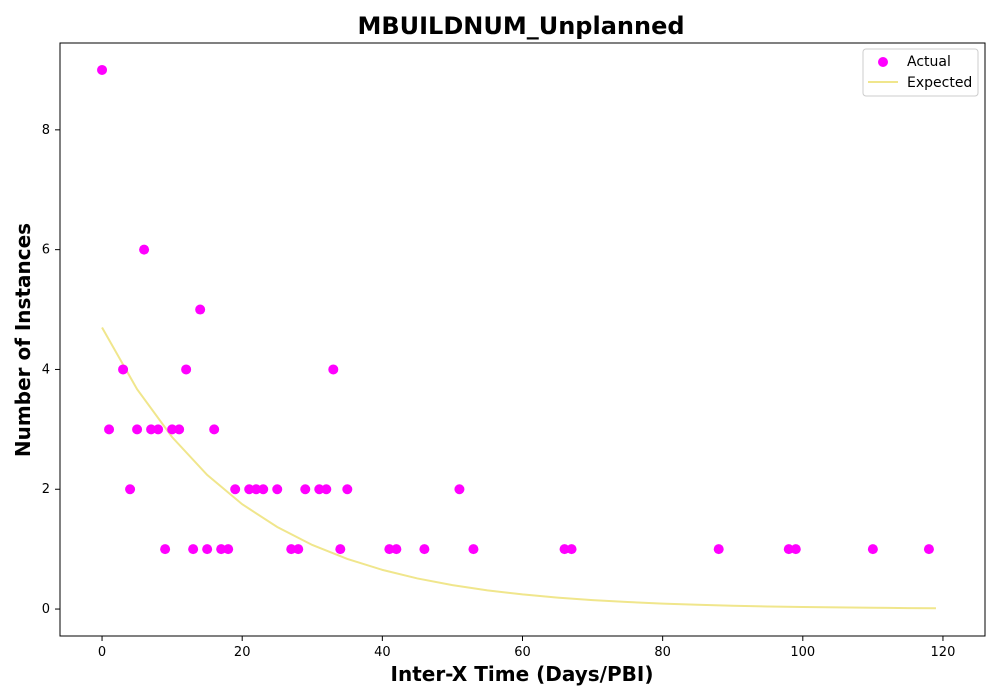  I want to click on x-axis-label: Inter-X Time (Days/PBI), so click(522, 674).